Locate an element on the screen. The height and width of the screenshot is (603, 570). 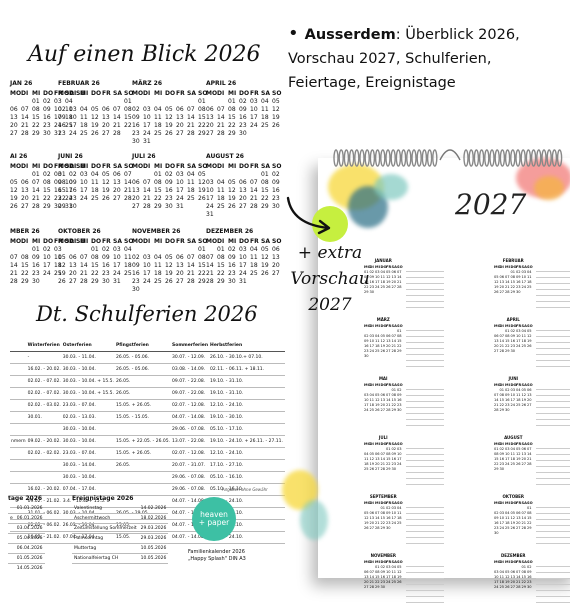
day-cell: 15 is located at coordinates (95, 265).